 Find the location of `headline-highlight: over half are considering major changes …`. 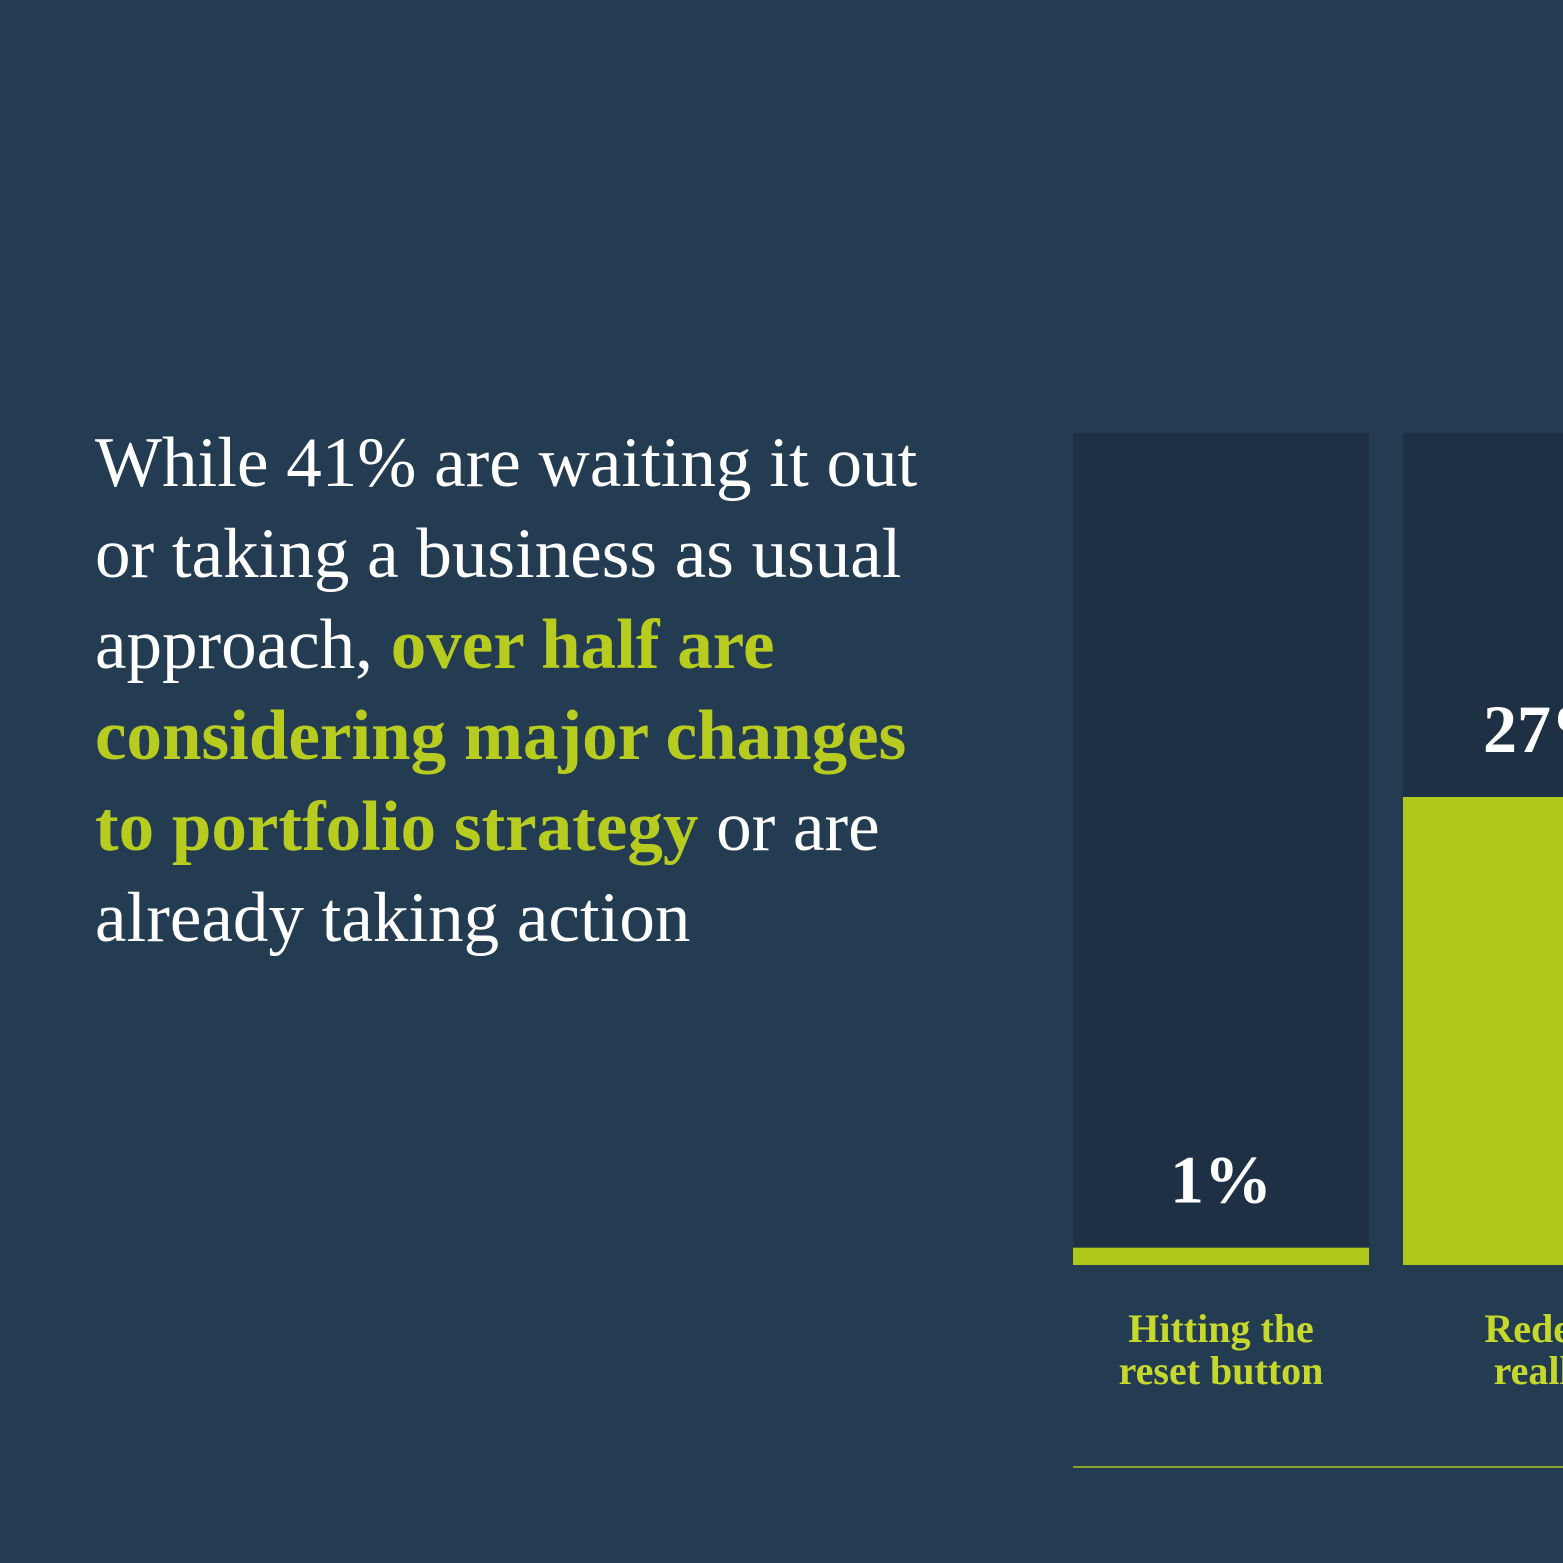

headline-highlight: over half are considering major changes … is located at coordinates (501, 736).